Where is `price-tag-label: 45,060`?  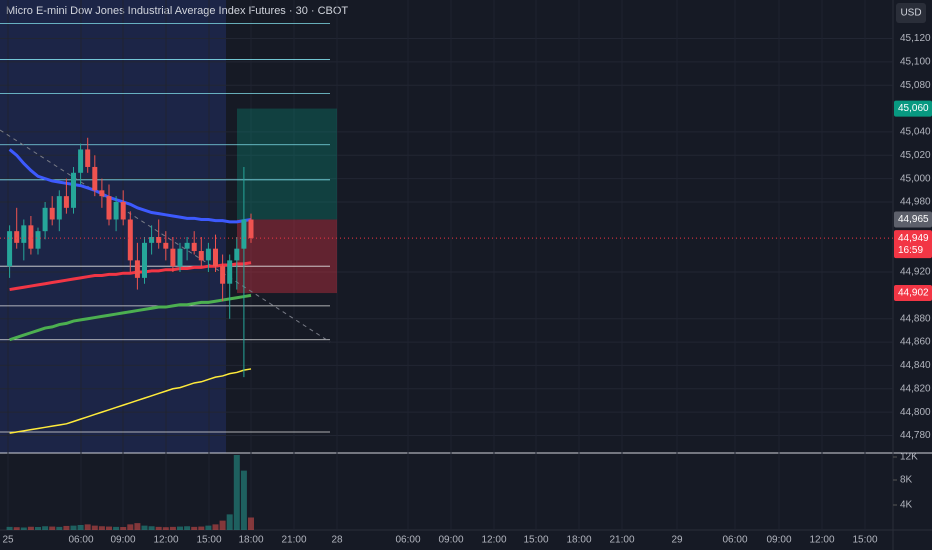 price-tag-label: 45,060 is located at coordinates (913, 108).